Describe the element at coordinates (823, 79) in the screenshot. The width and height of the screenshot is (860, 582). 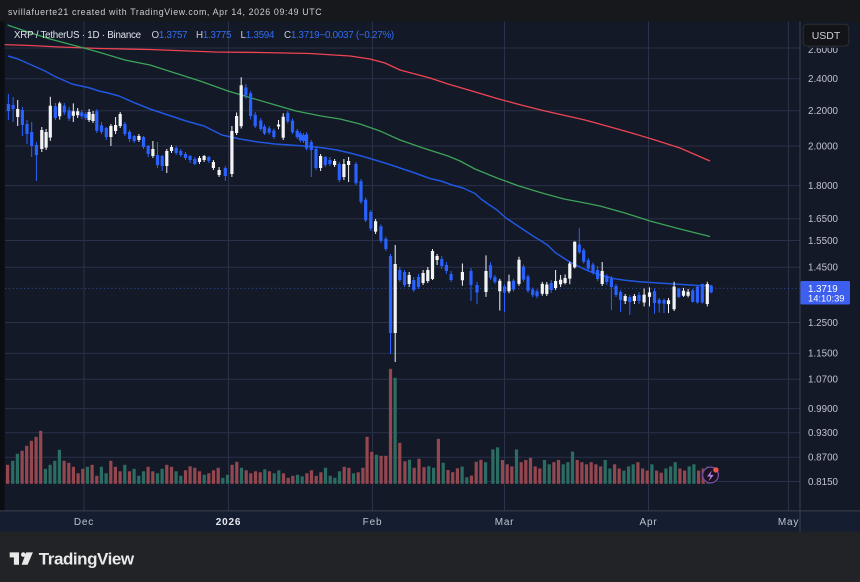
I see `svg-text: 2.4000` at that location.